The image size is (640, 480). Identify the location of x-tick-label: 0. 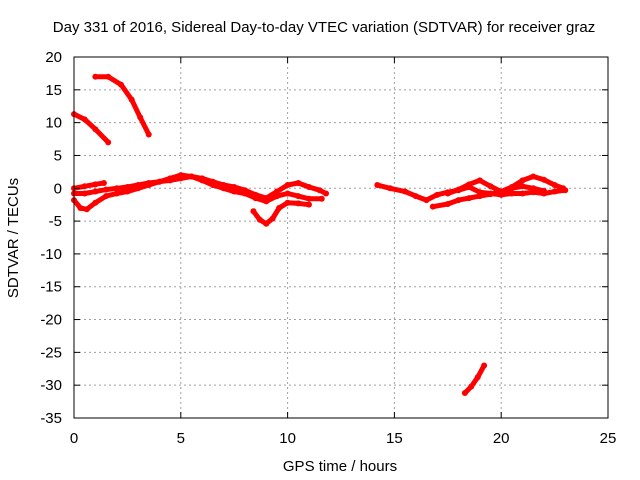
(74, 438).